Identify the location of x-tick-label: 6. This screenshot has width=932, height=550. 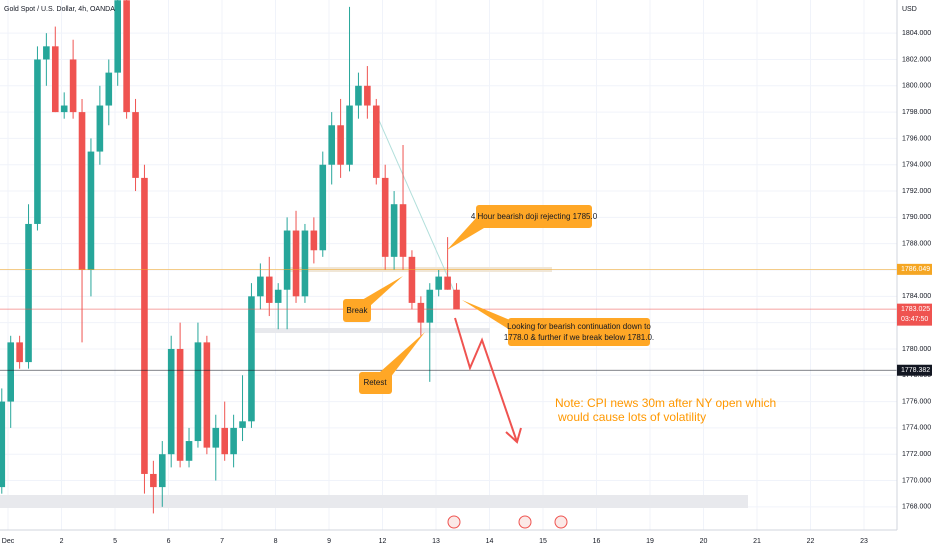
(169, 541).